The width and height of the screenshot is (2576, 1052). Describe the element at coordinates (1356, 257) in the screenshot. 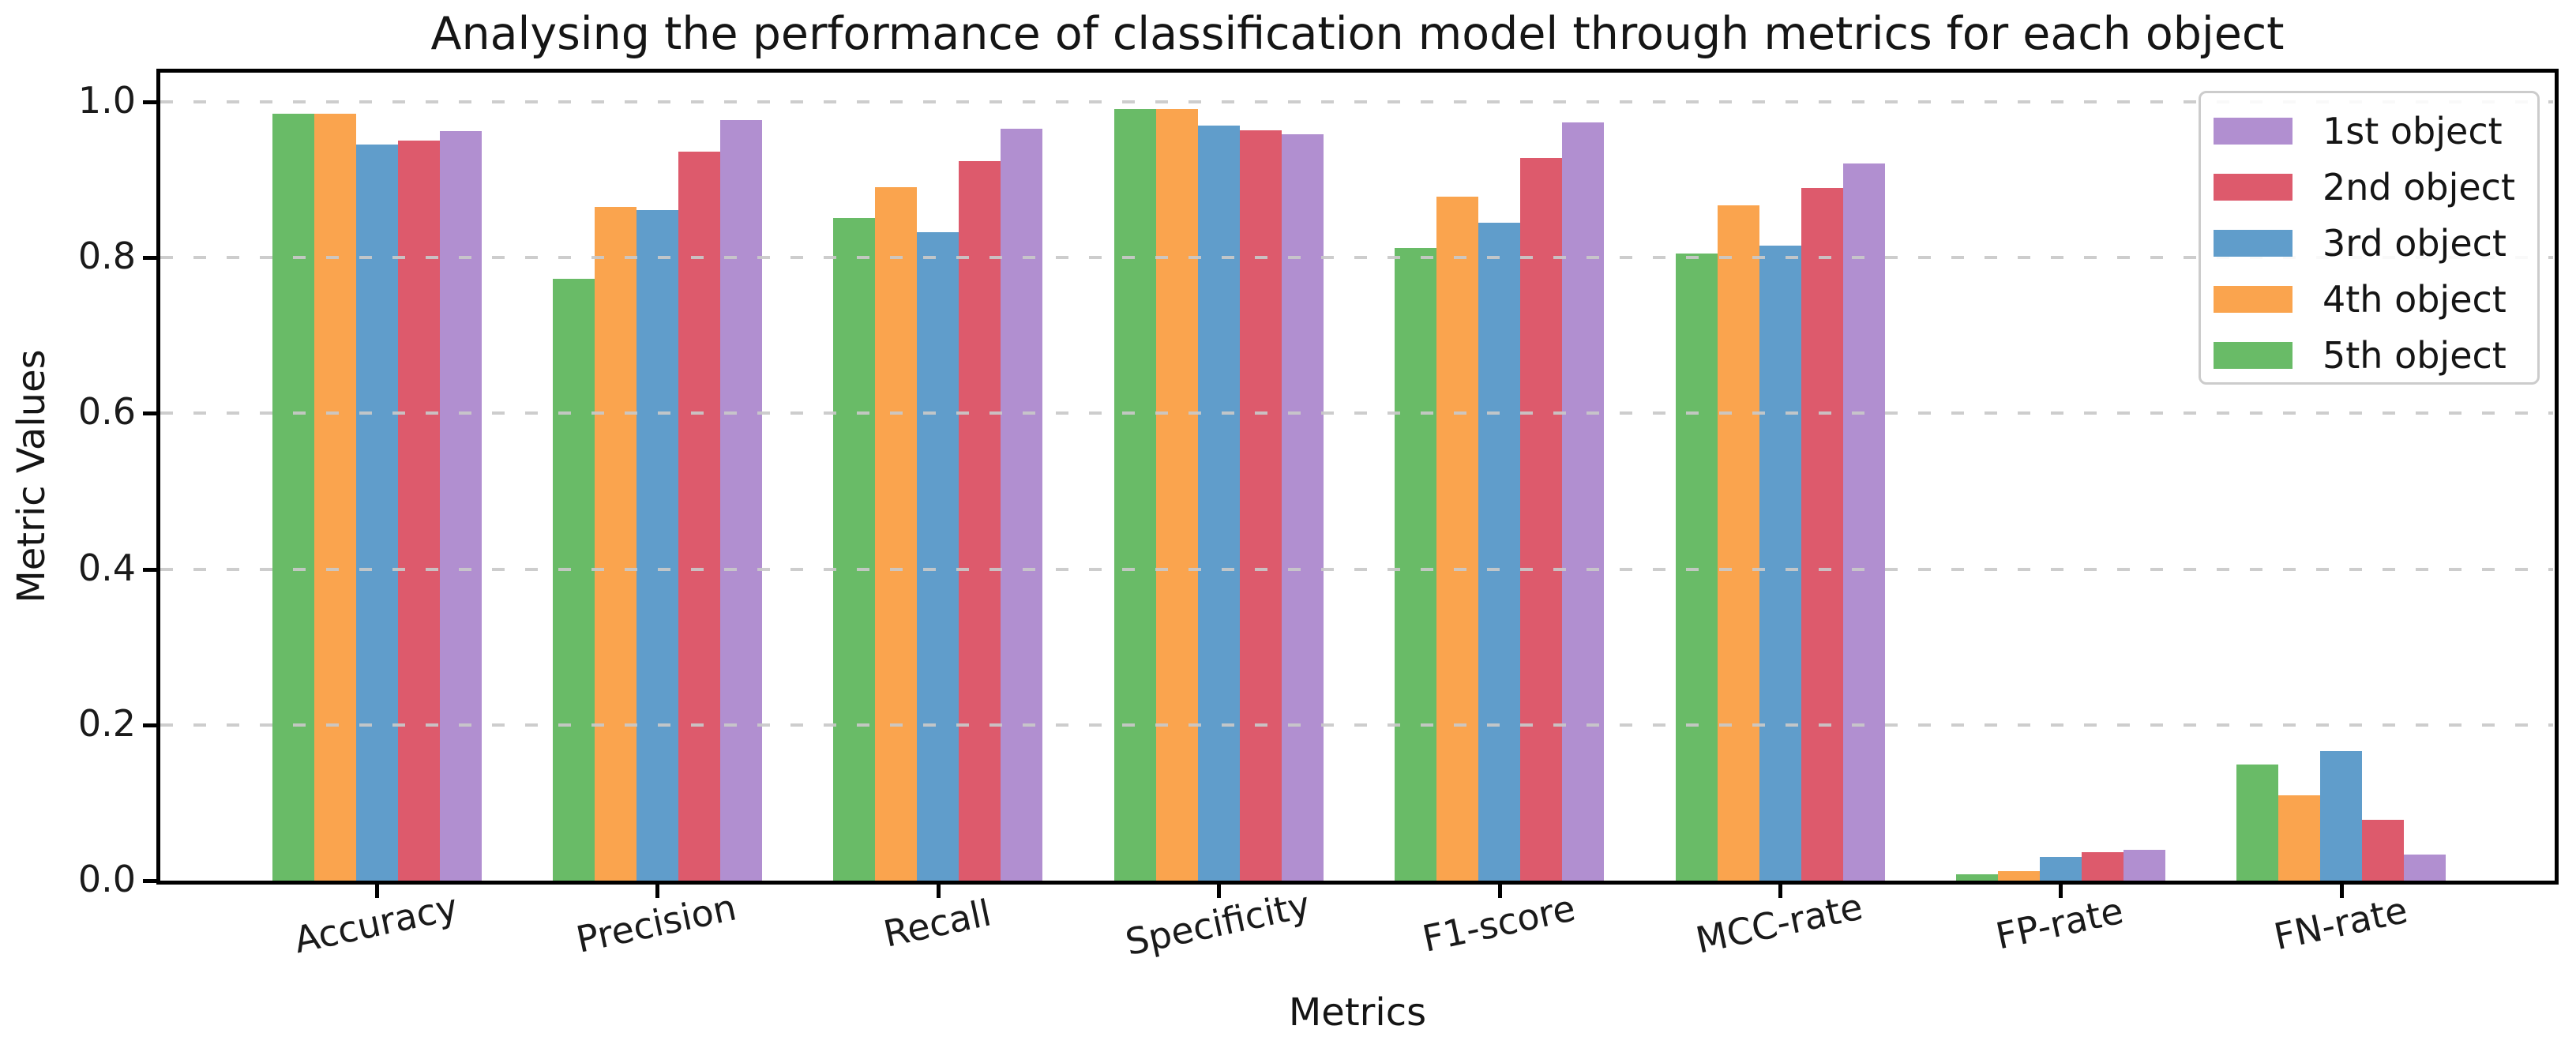

I see `gridline-0.8` at that location.